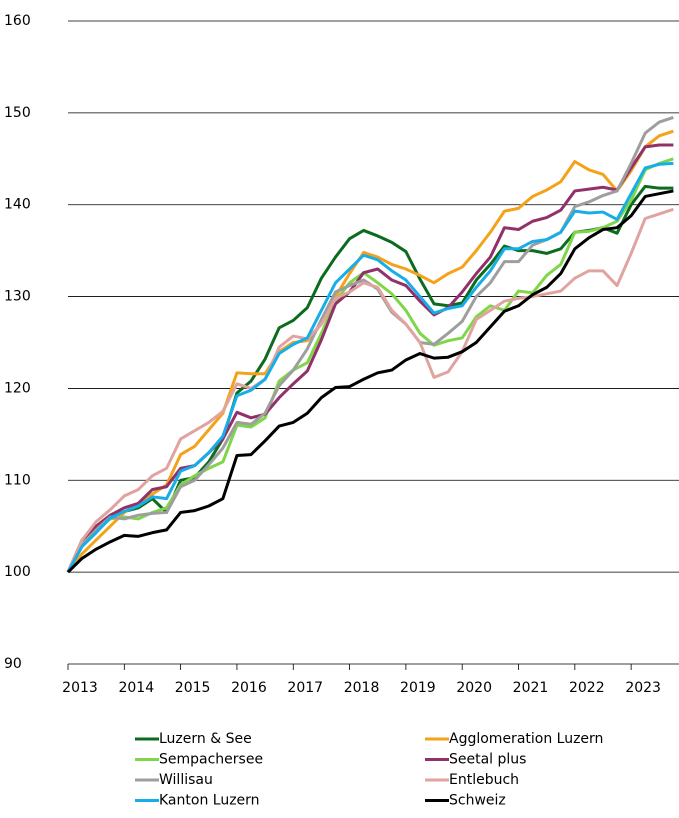 The height and width of the screenshot is (818, 679). I want to click on legend-label: Seetal plus, so click(487, 760).